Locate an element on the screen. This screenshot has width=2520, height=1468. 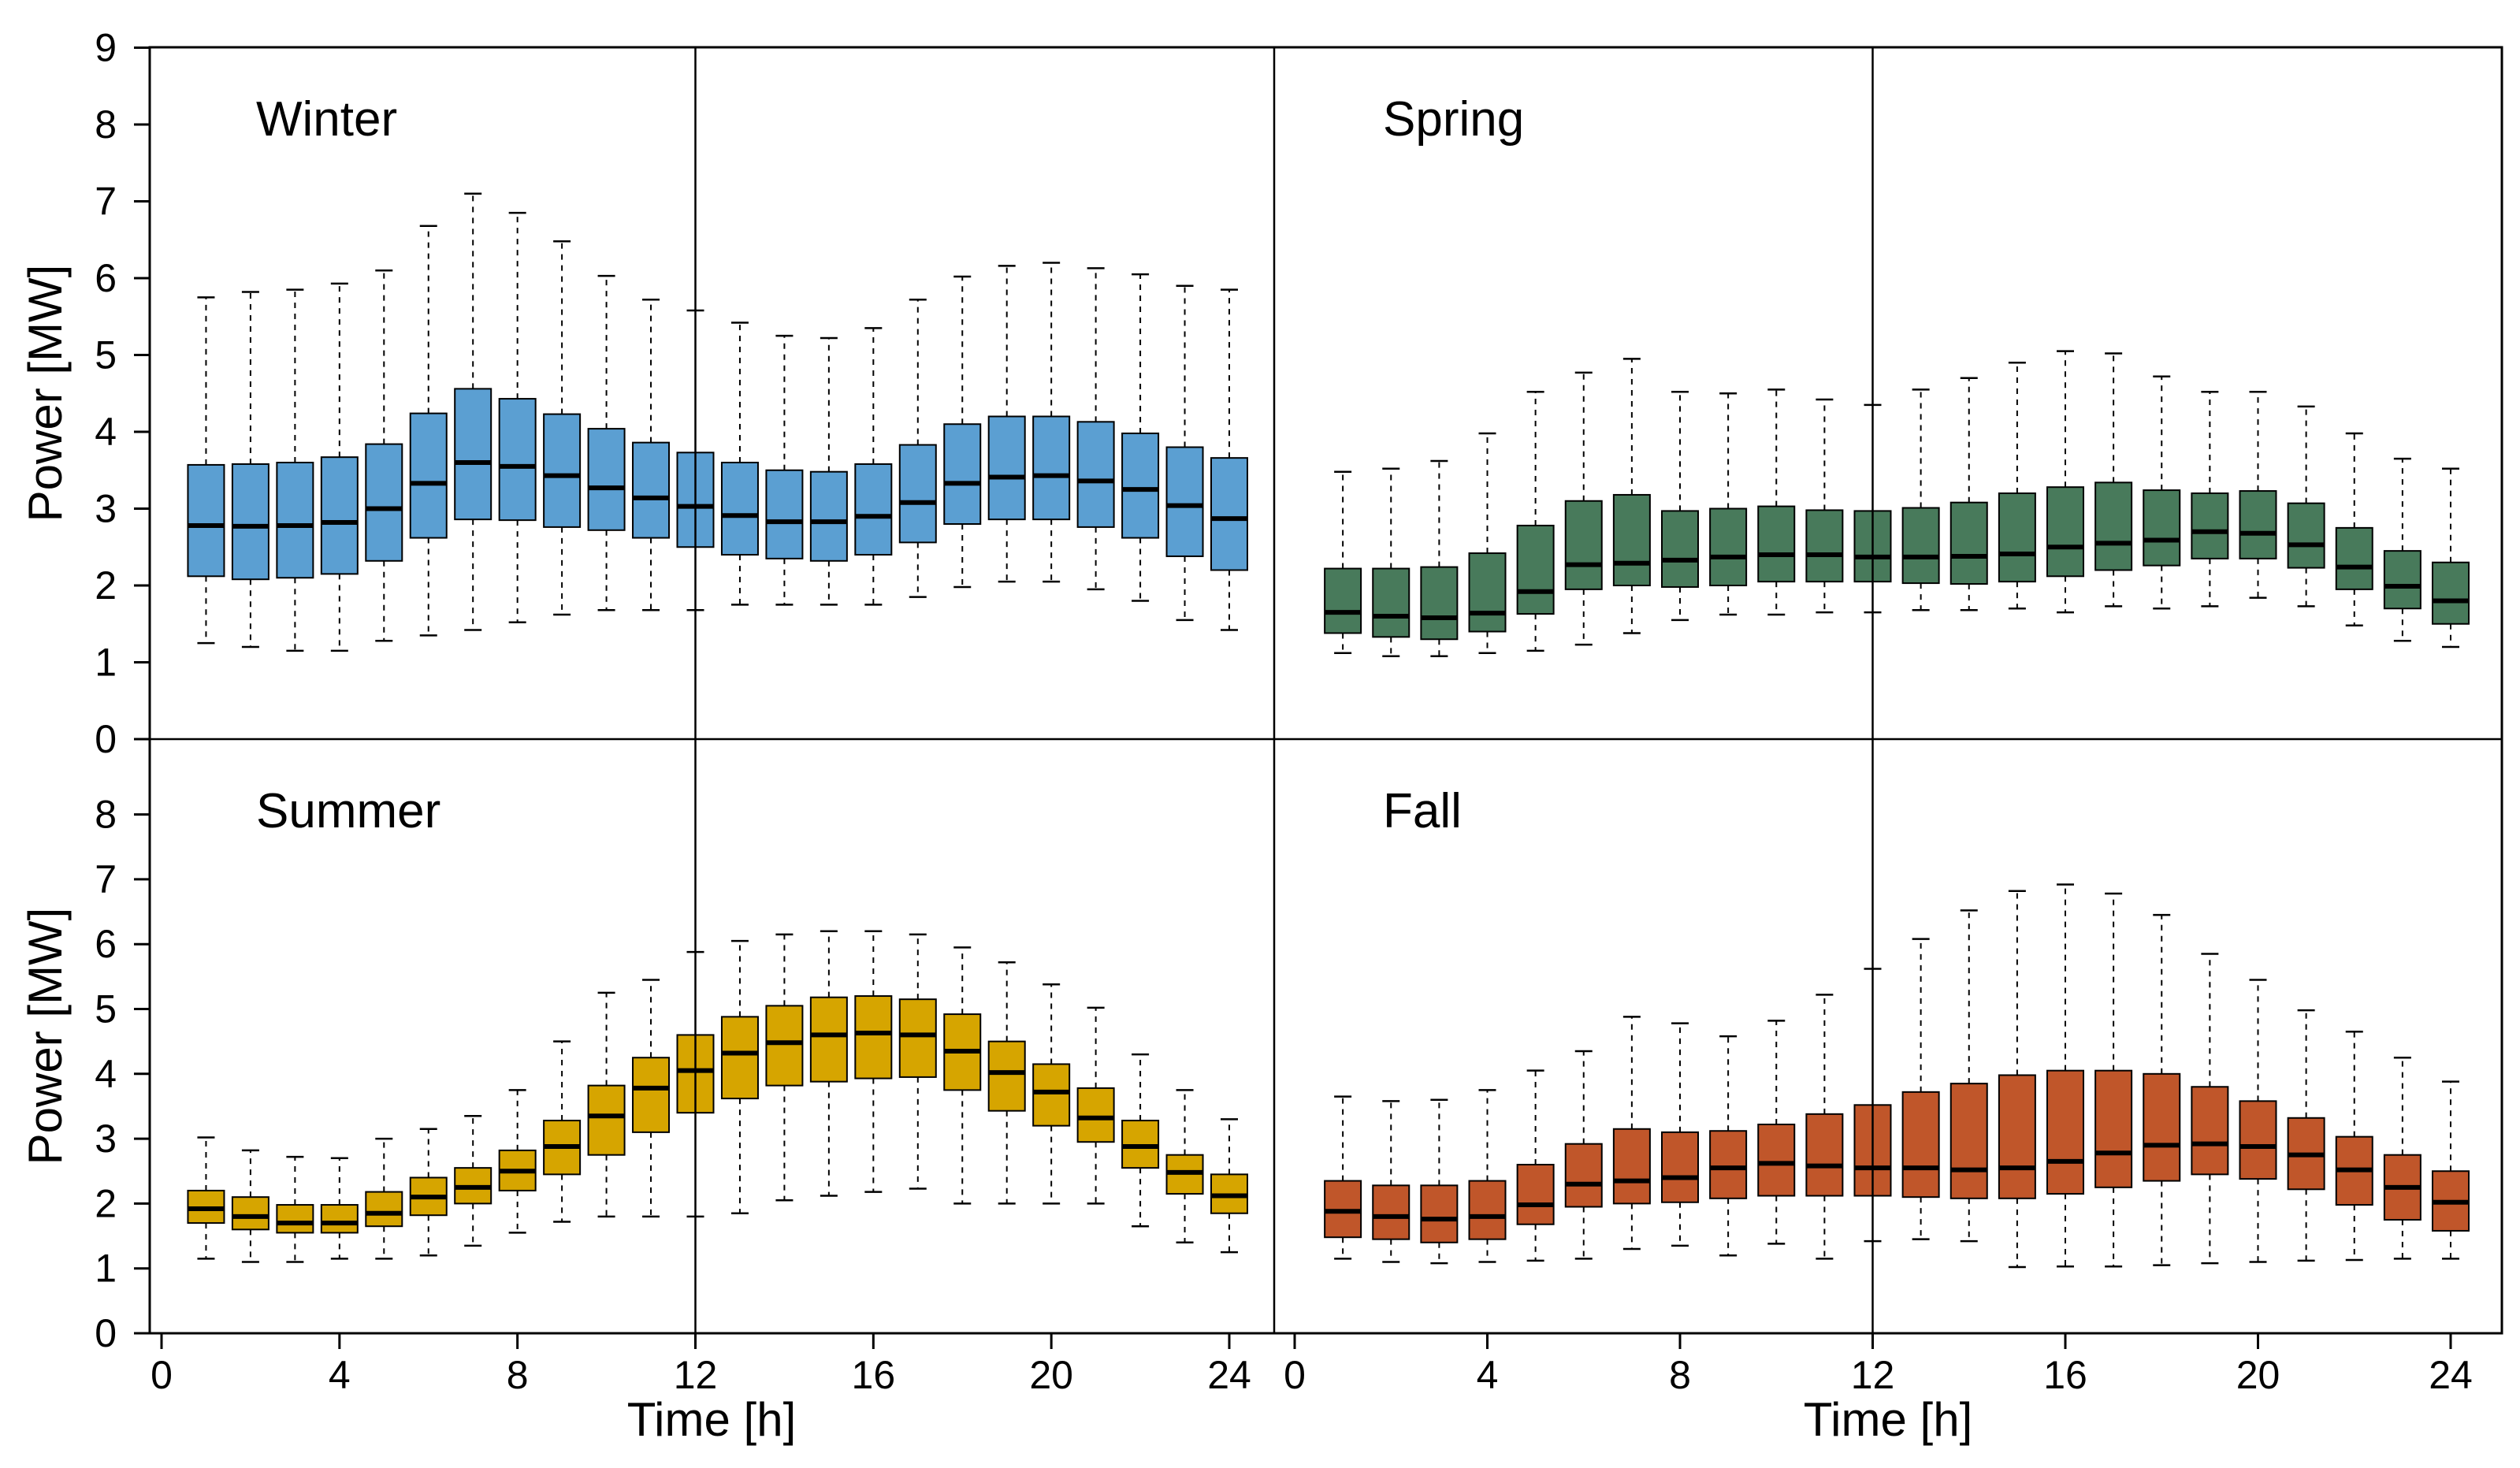
box-spring-h9 is located at coordinates (1728, 504).